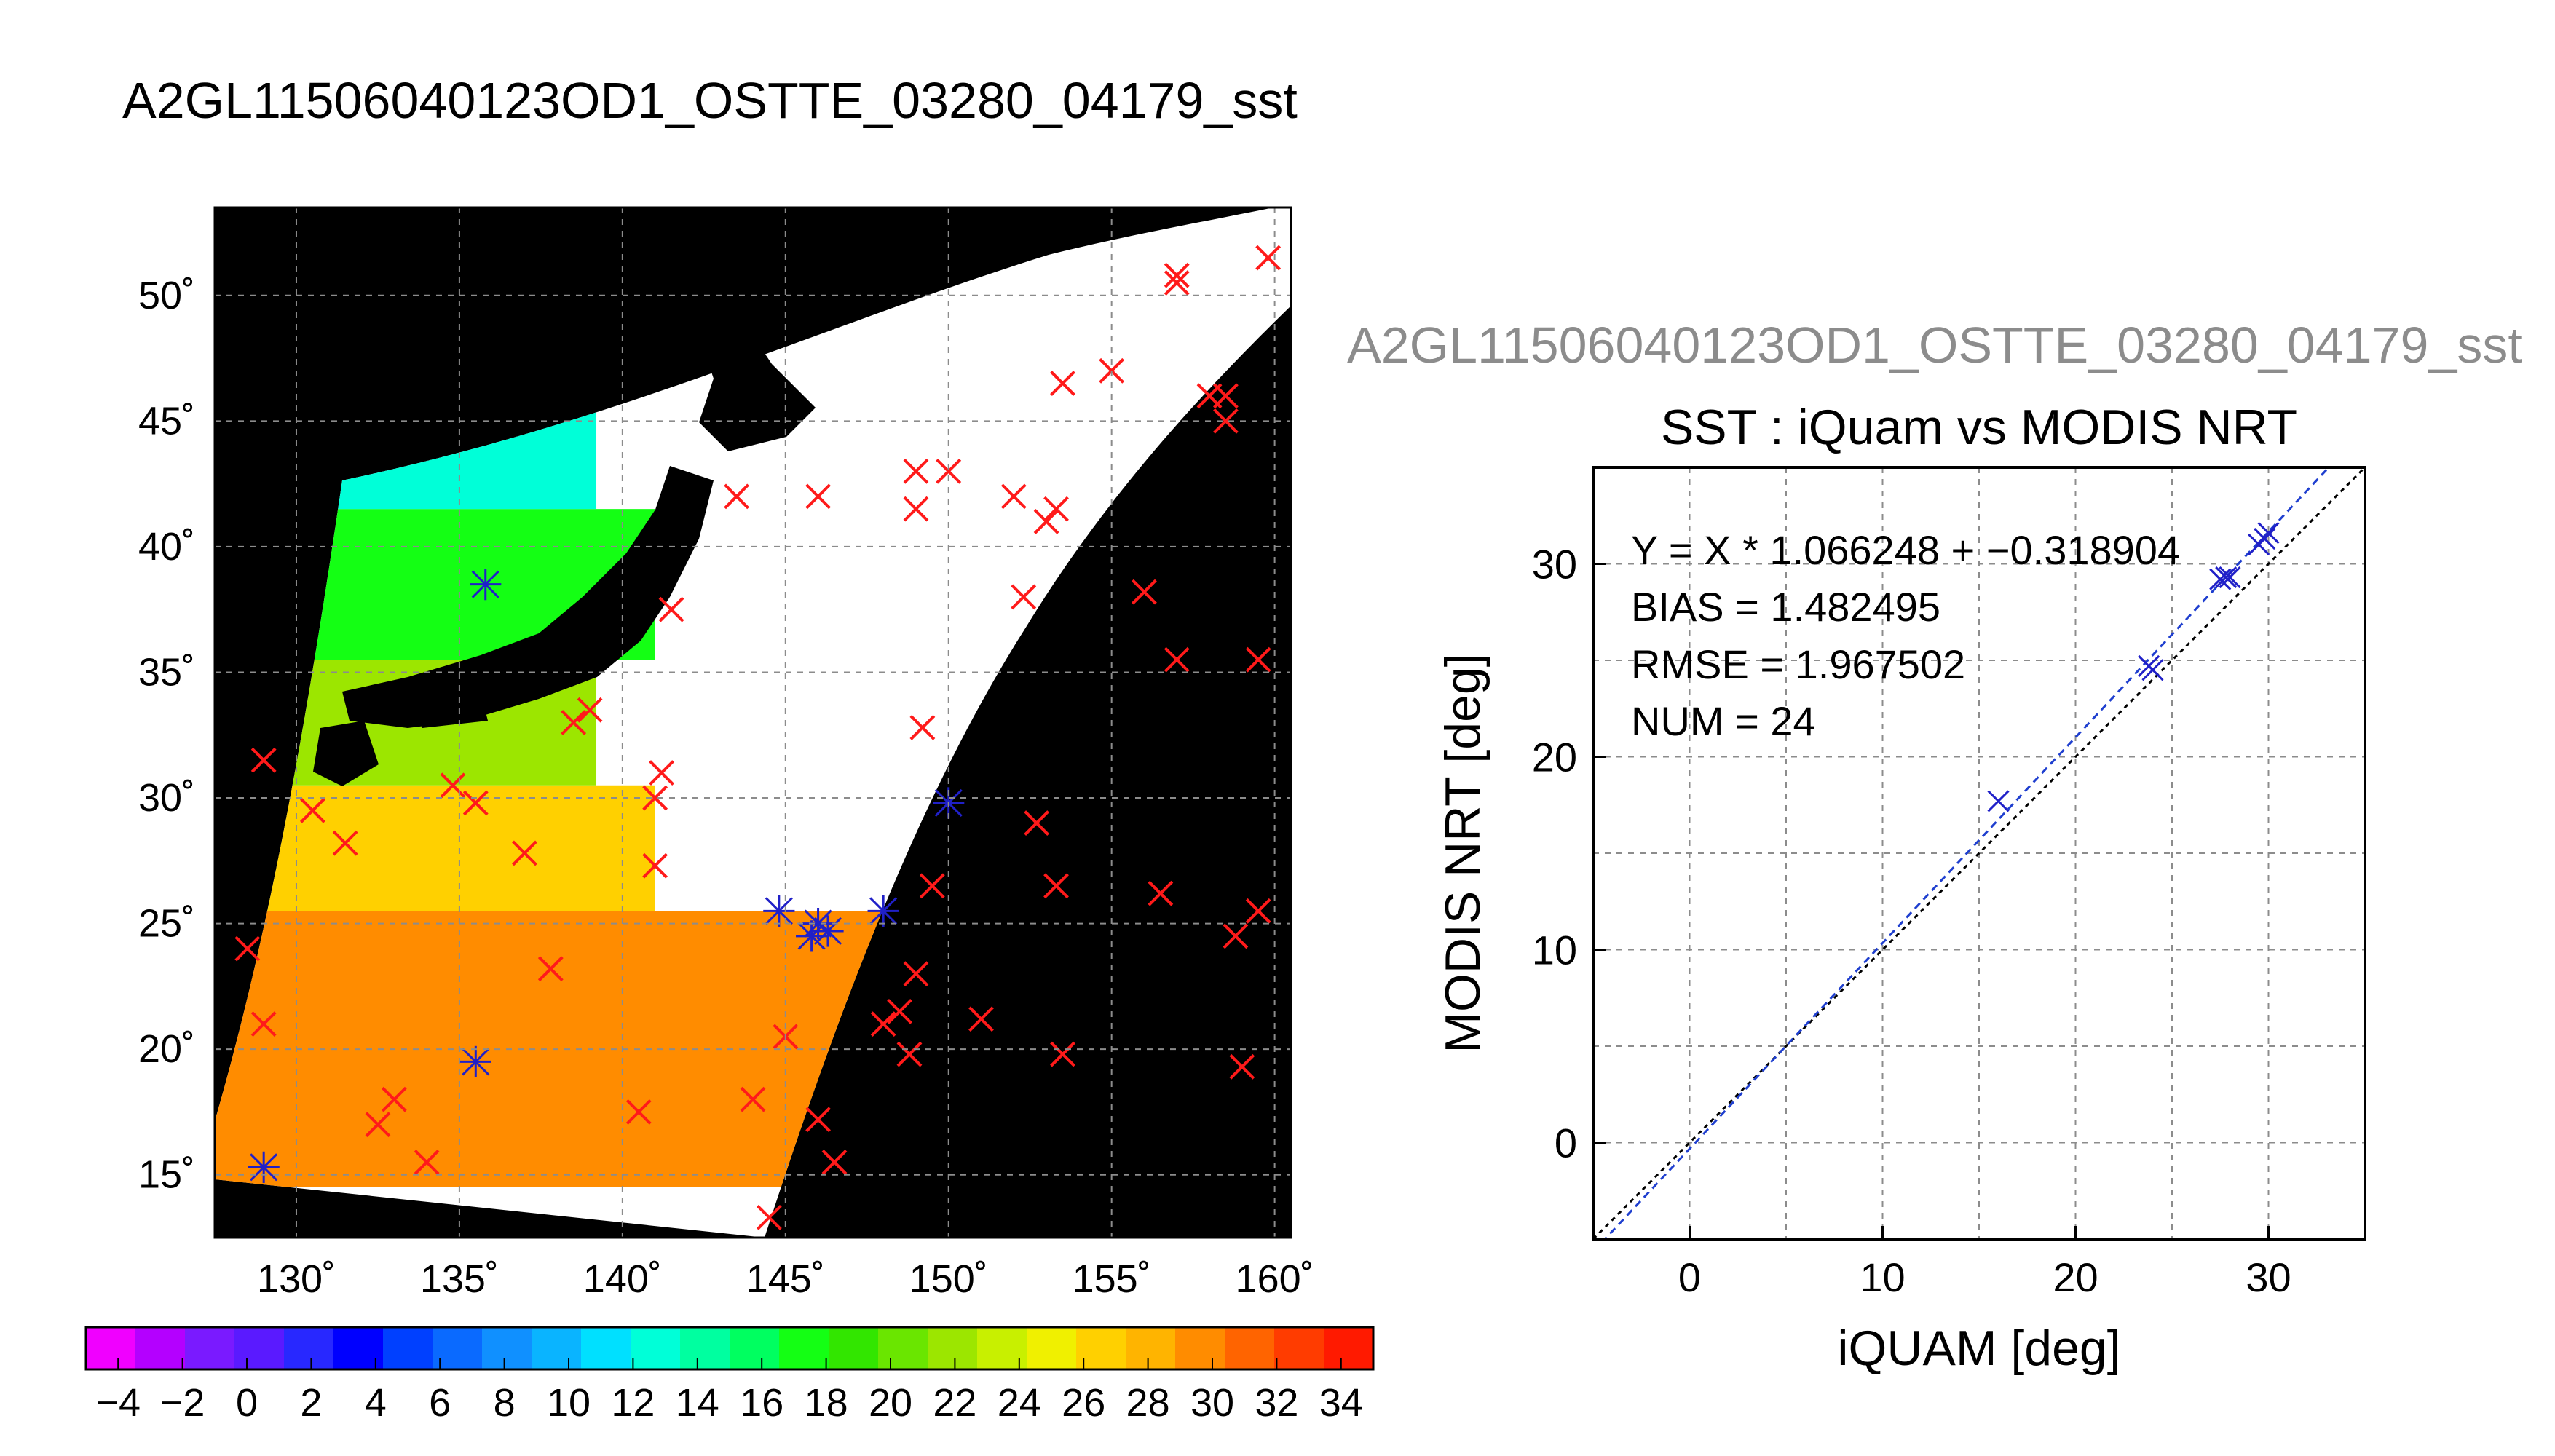 The image size is (2555, 1456). I want to click on map-lat-tick-label: 15˚, so click(166, 1175).